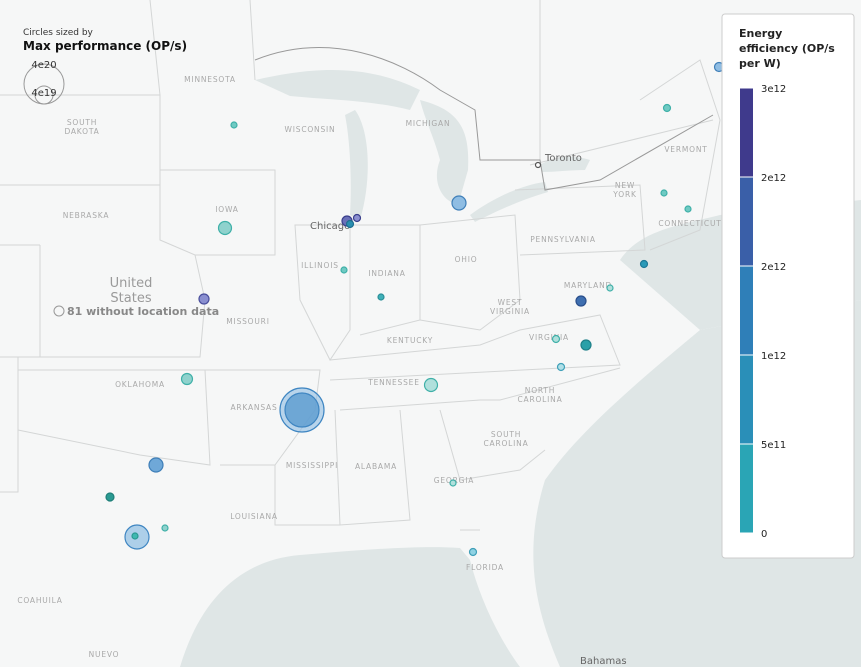 The image size is (861, 667). I want to click on legend-box, so click(788, 286).